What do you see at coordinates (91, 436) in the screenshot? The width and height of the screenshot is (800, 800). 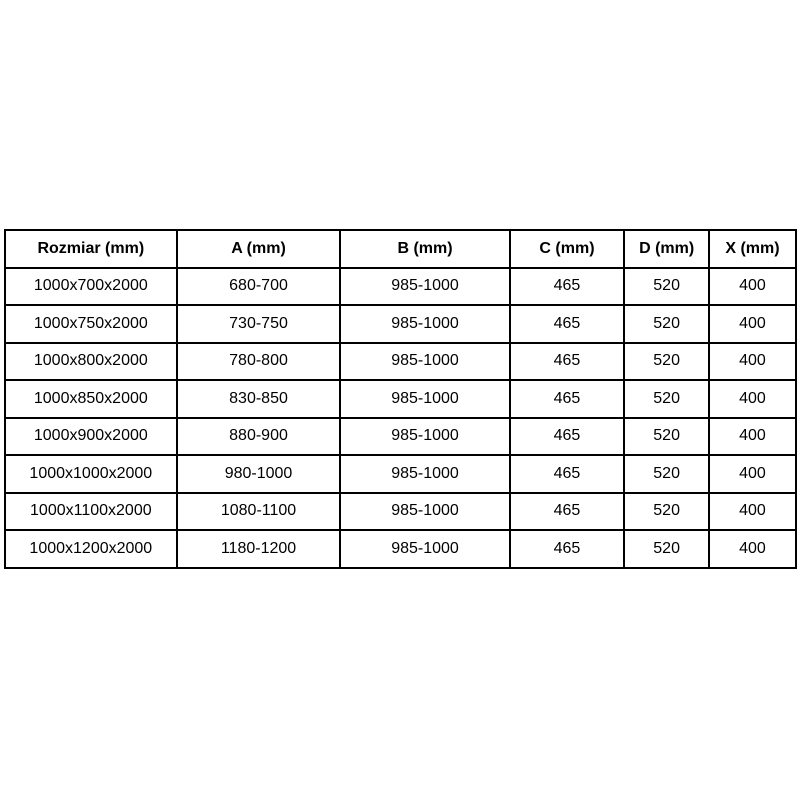 I see `cell-rozmiar: 1000x900x2000` at bounding box center [91, 436].